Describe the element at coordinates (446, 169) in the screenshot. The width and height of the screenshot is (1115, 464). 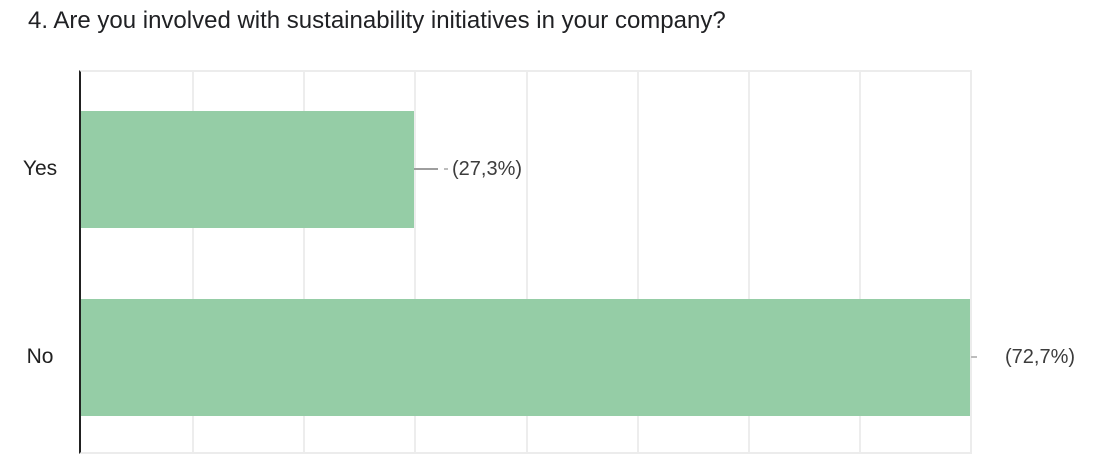
I see `leader-line-yes-dot` at that location.